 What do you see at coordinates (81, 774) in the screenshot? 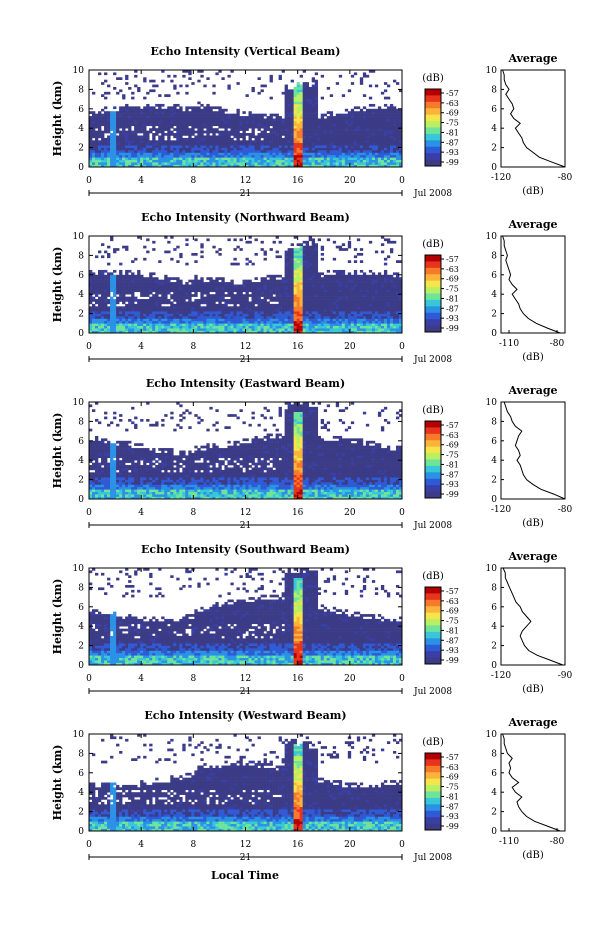
I see `y-tick-label: 6` at bounding box center [81, 774].